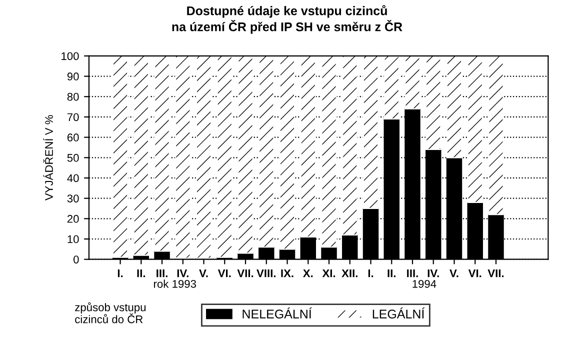  I want to click on x-tick-label: X., so click(307, 273).